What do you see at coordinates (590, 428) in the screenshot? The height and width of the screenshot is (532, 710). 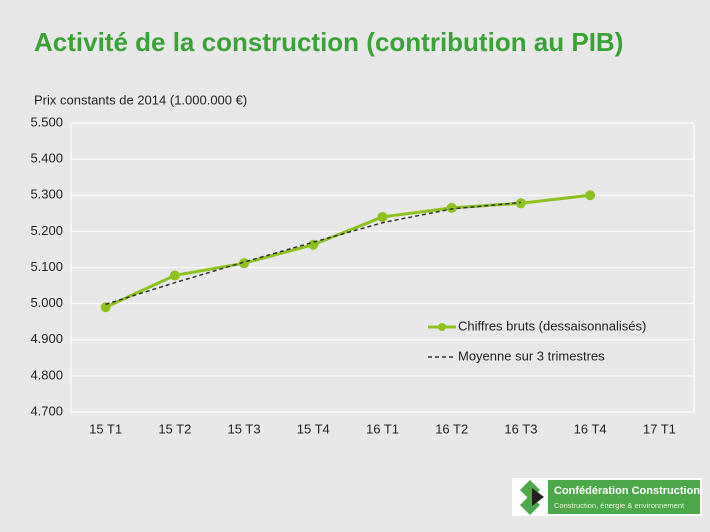 I see `x-tick-label: 16 T4` at bounding box center [590, 428].